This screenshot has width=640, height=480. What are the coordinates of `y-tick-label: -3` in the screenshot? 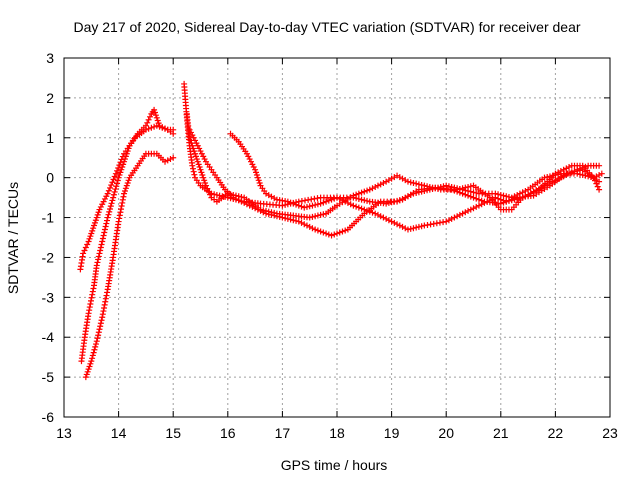 It's located at (48, 297).